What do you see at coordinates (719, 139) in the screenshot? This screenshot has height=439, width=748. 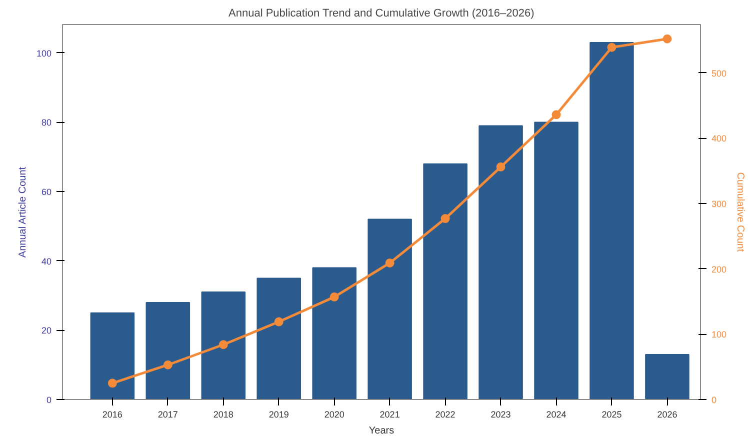 I see `y2-tick-label: 400` at bounding box center [719, 139].